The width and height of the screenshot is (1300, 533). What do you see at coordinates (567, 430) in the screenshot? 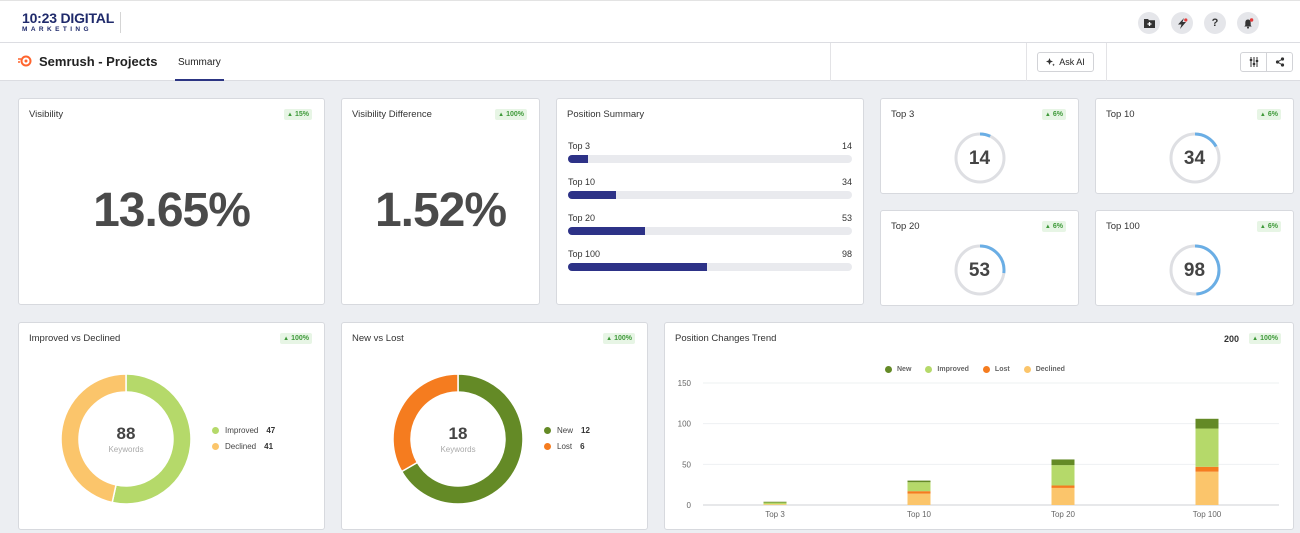
I see `legend-item-new: New 12` at bounding box center [567, 430].